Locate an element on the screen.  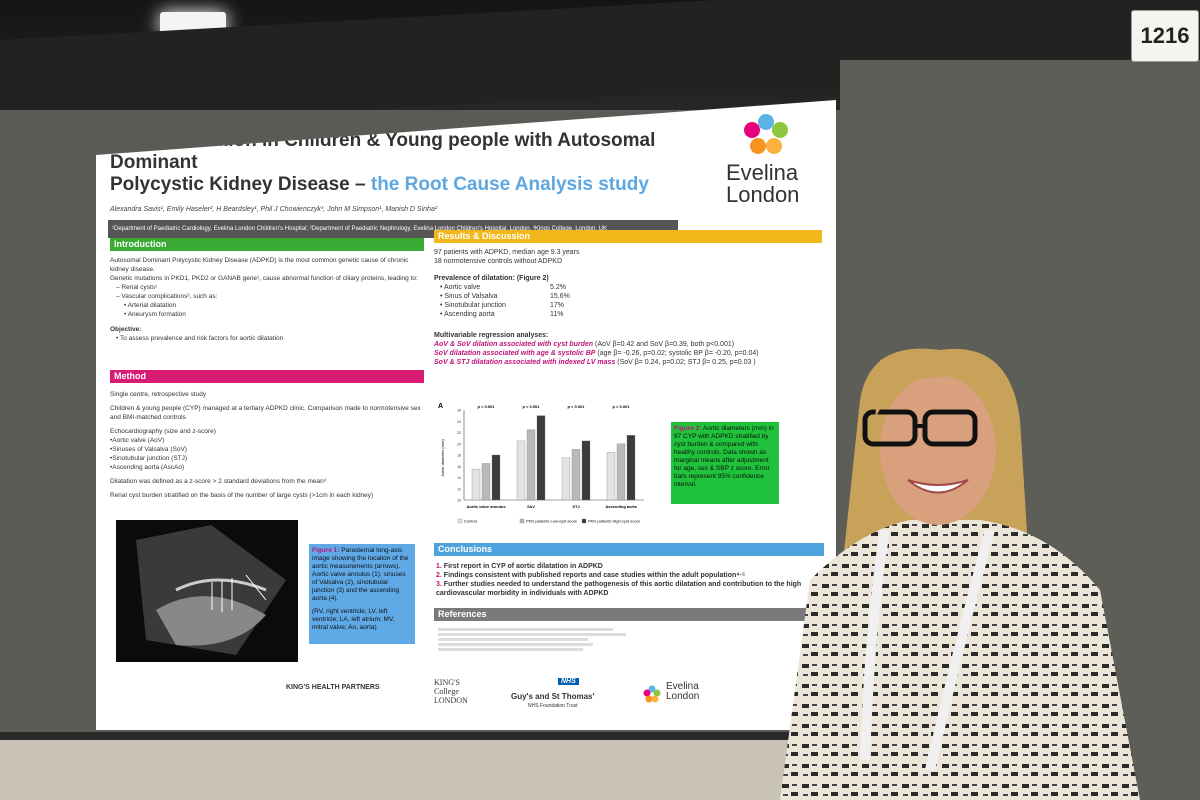
nhs-logo: NHS is located at coordinates (568, 681).